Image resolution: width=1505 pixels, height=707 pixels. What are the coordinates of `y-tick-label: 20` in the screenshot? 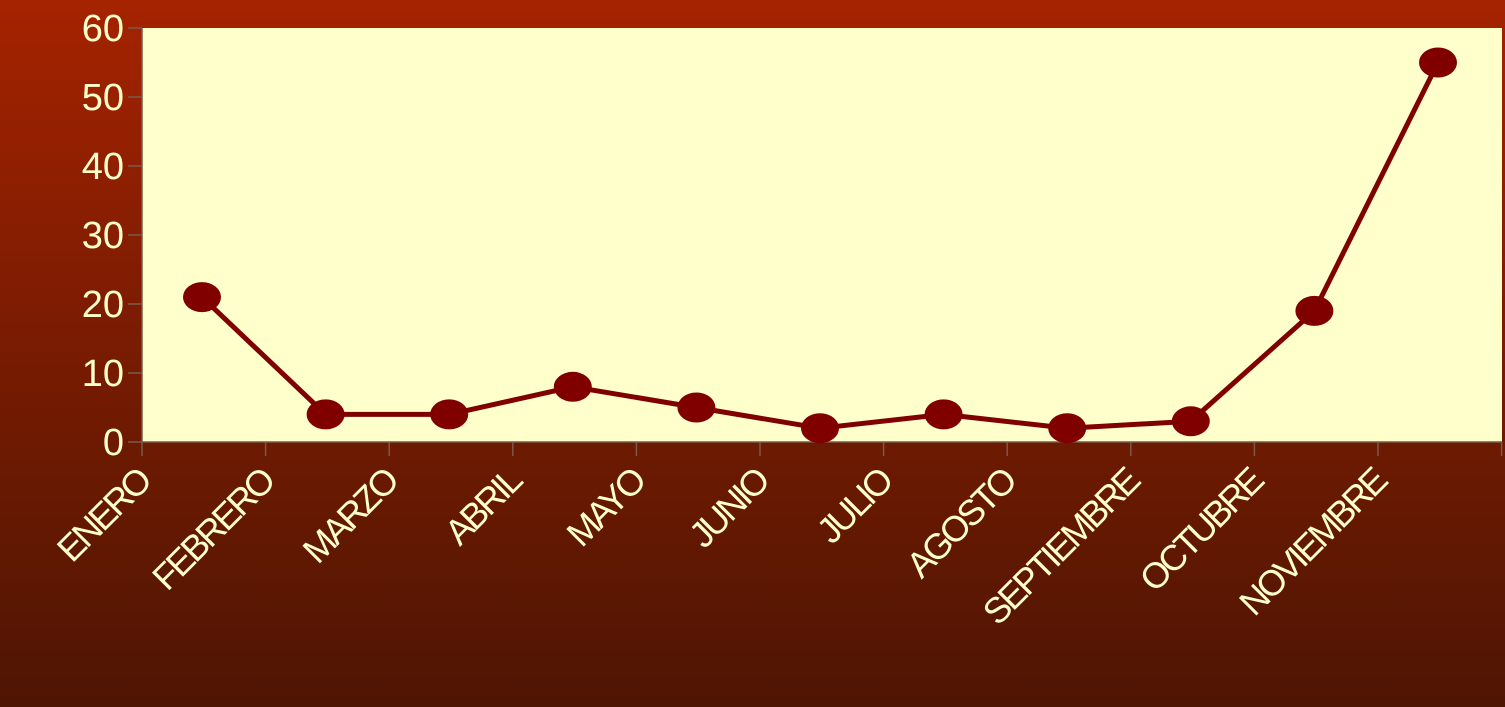 It's located at (103, 305).